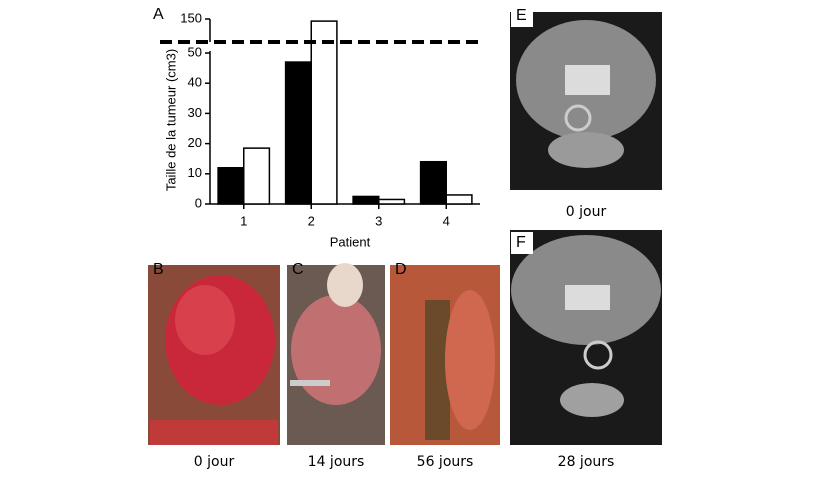 The width and height of the screenshot is (820, 478). I want to click on y-tick-label: 30, so click(195, 112).